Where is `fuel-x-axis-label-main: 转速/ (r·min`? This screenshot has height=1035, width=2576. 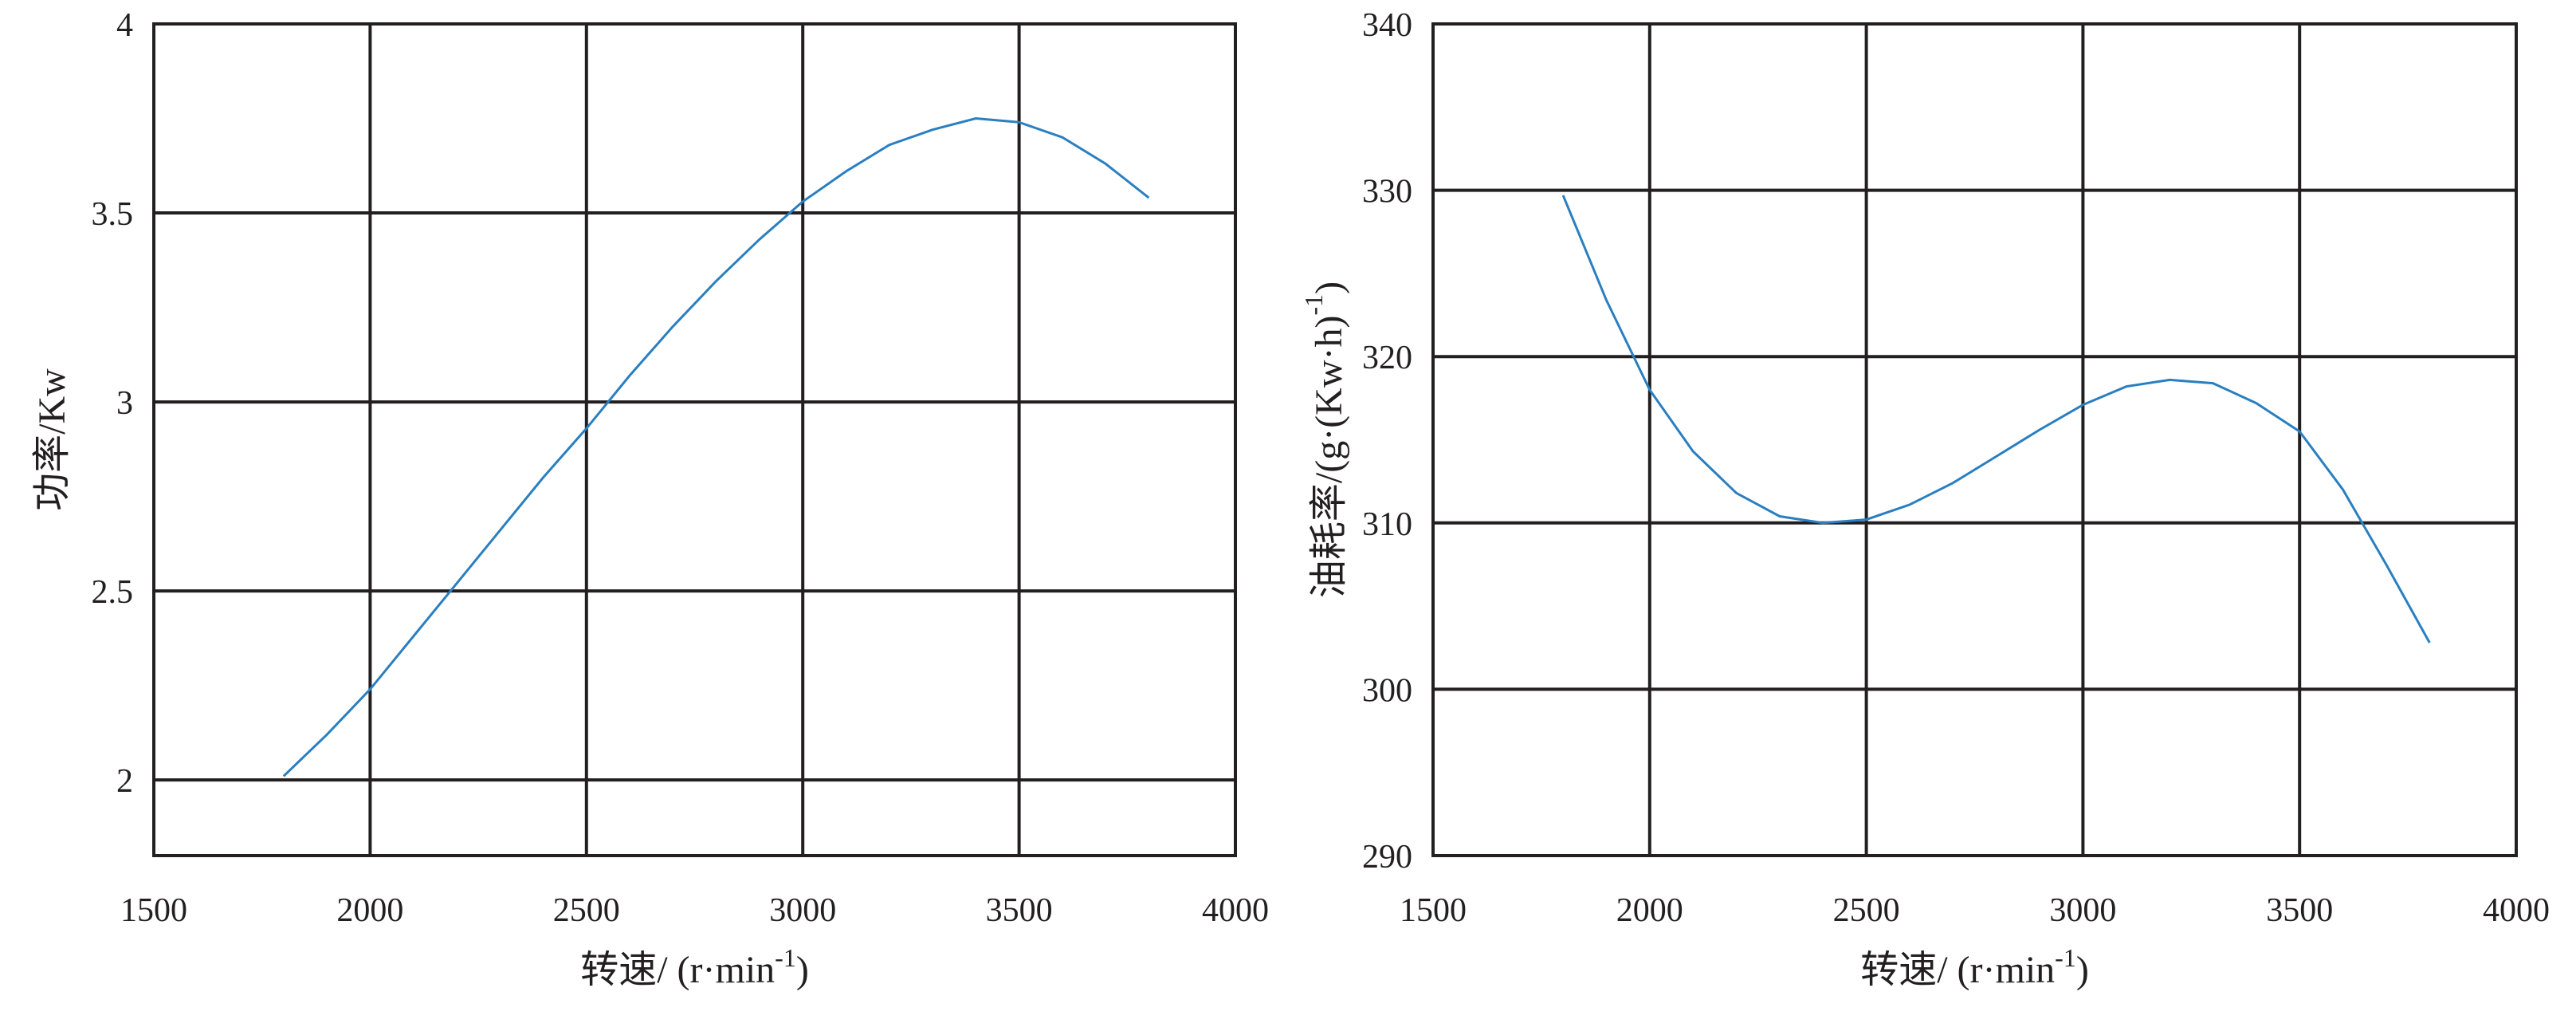
fuel-x-axis-label-main: 转速/ (r·min is located at coordinates (1957, 970).